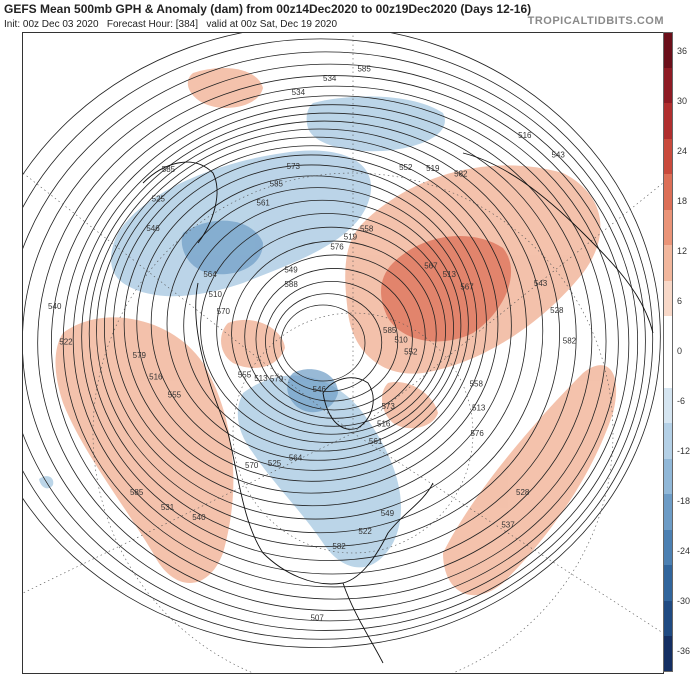 The width and height of the screenshot is (700, 683). What do you see at coordinates (684, 601) in the screenshot?
I see `colorbar-label: -30` at bounding box center [684, 601].